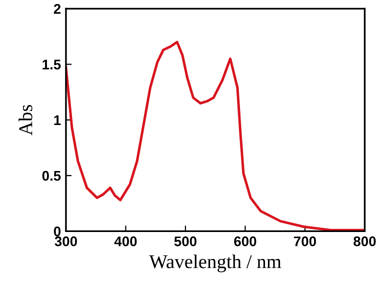 This screenshot has height=289, width=388. I want to click on y-axis-title: Abs, so click(25, 120).